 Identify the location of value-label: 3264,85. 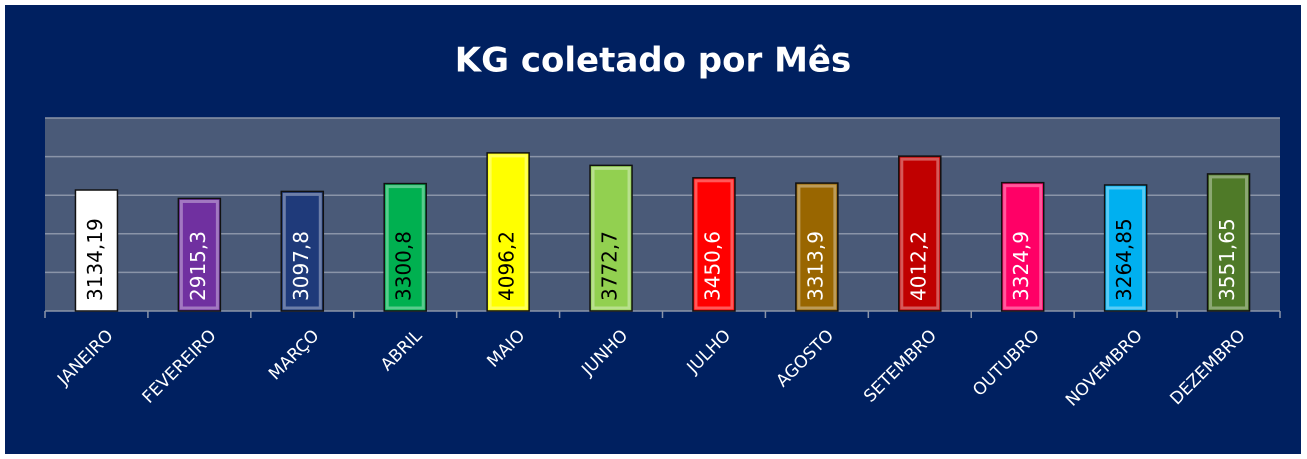
(1124, 259).